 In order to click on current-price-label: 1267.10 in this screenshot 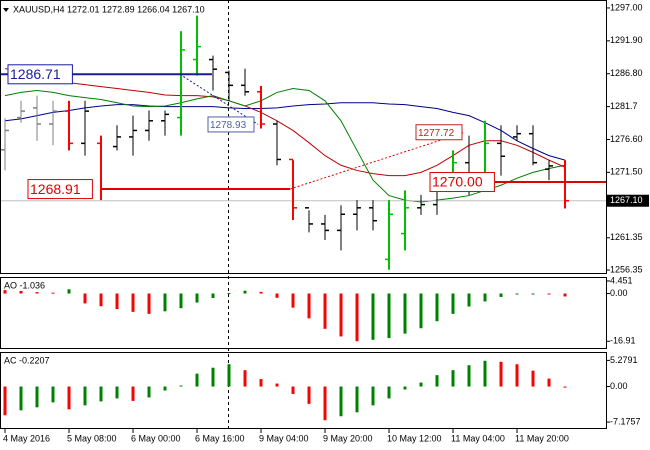, I will do `click(626, 200)`.